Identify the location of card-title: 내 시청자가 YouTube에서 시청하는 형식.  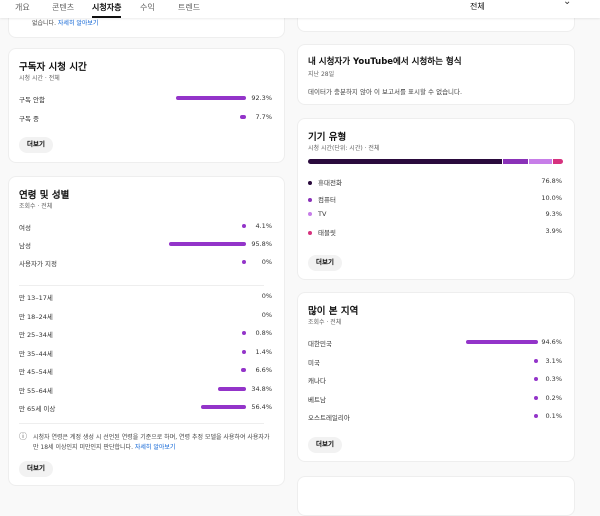
(385, 62).